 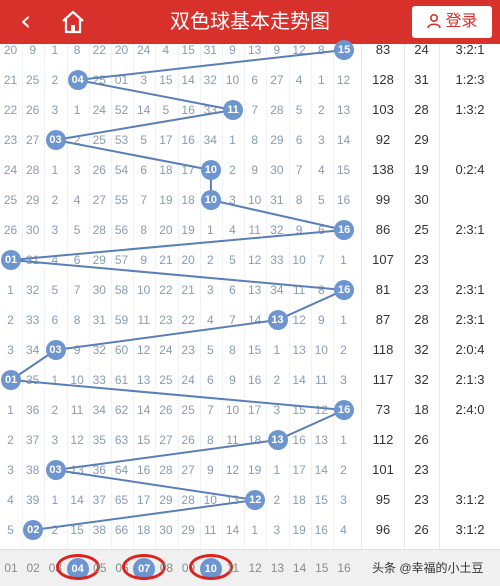 I want to click on login-button: 登录, so click(x=452, y=22).